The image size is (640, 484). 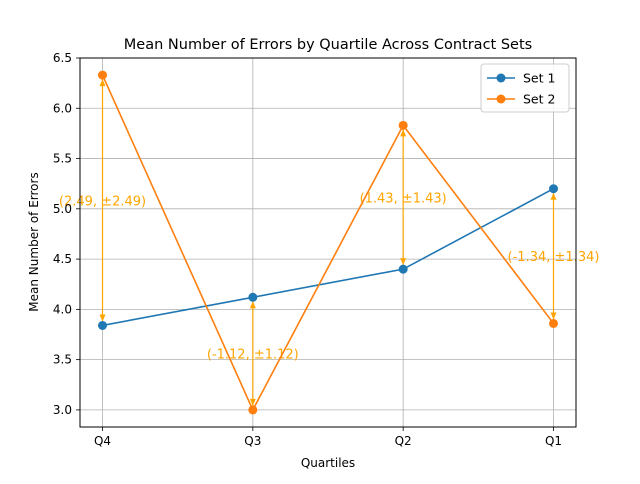 What do you see at coordinates (62, 209) in the screenshot?
I see `y-tick-label: 5.0` at bounding box center [62, 209].